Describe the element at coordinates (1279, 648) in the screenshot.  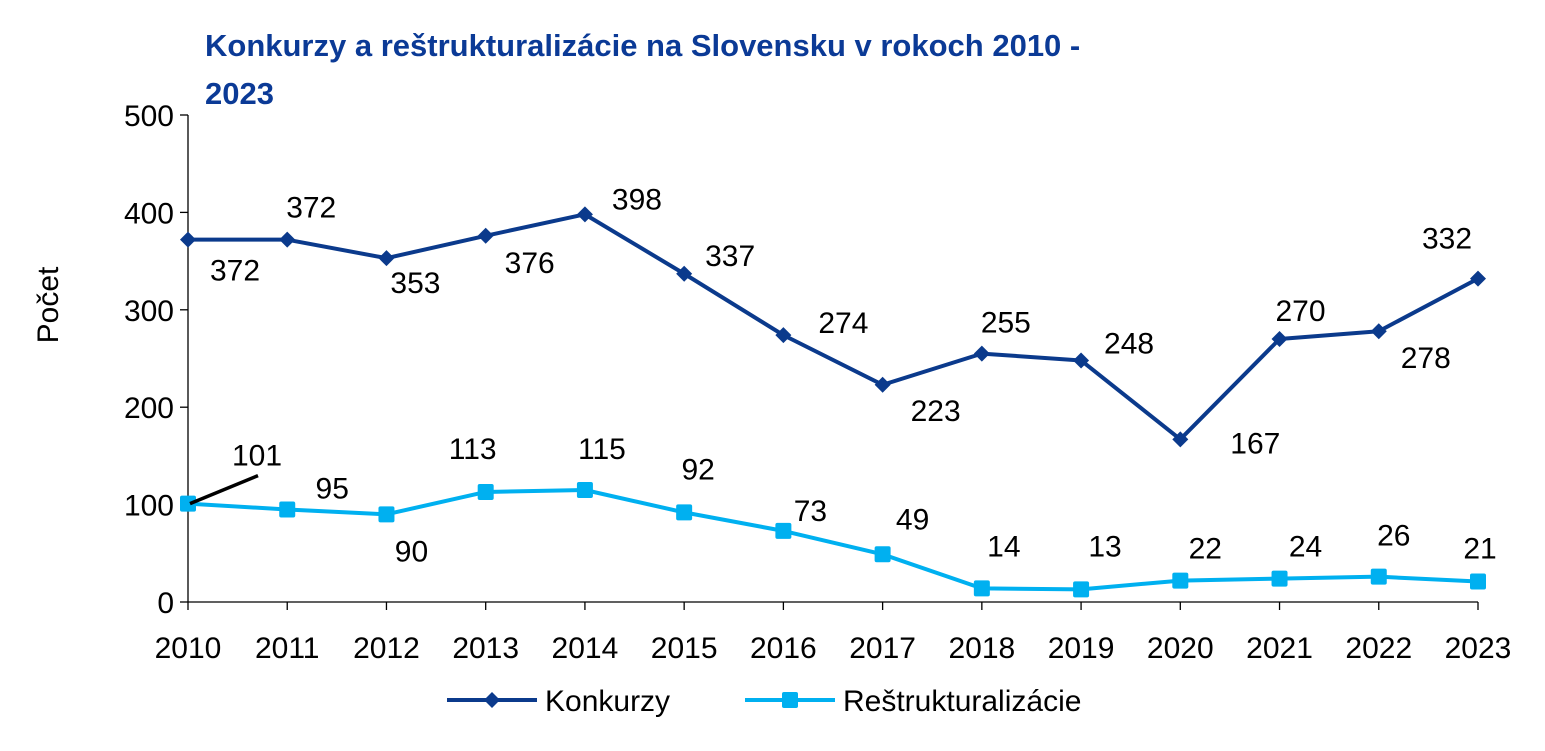
I see `x-tick-label: 2021` at that location.